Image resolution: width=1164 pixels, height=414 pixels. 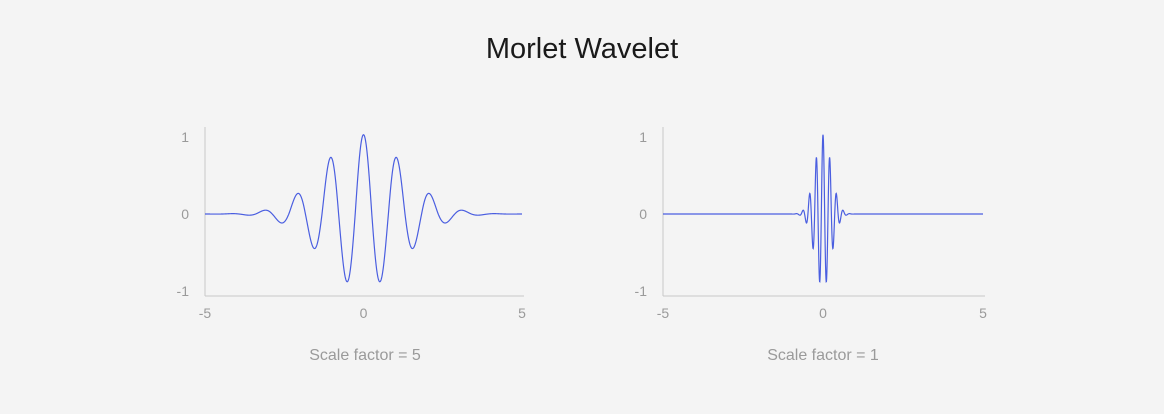 I want to click on page-title: Morlet Wavelet, so click(x=582, y=49).